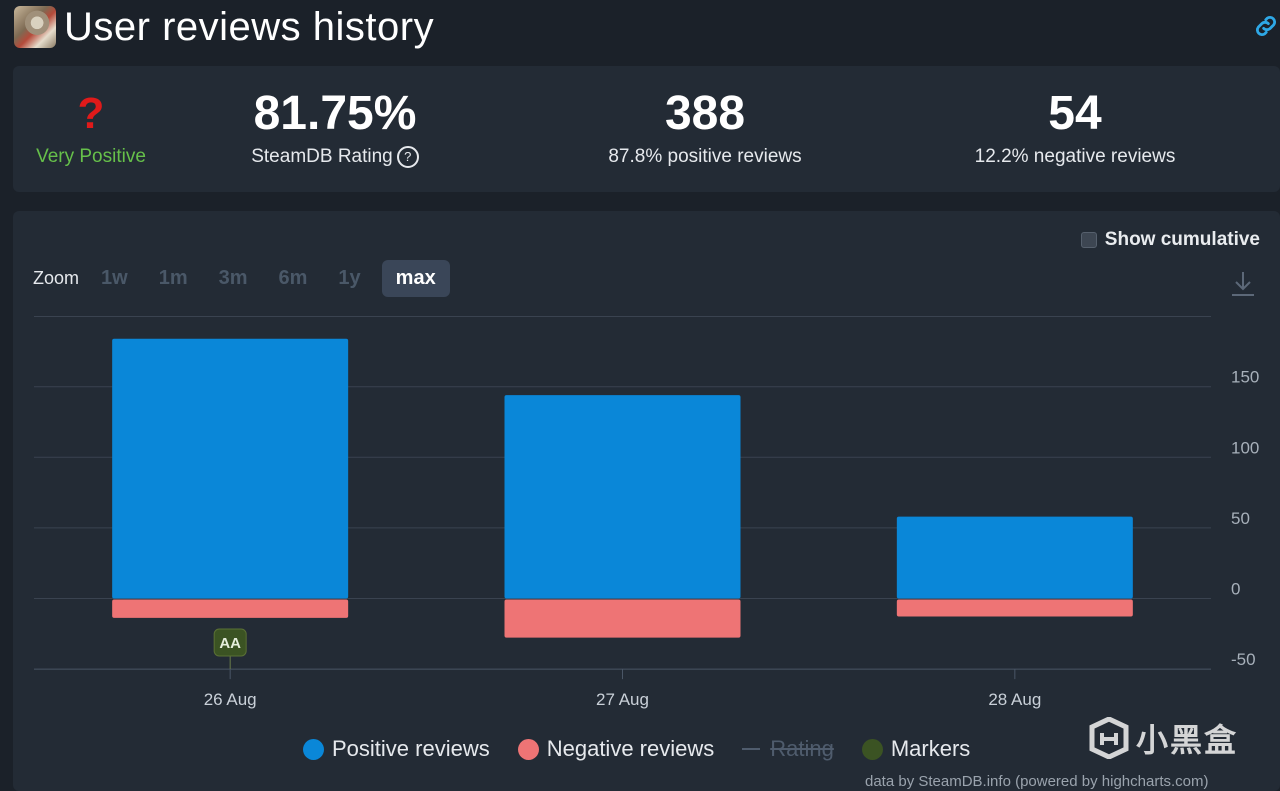 The width and height of the screenshot is (1280, 791). What do you see at coordinates (1245, 377) in the screenshot?
I see `y-tick-label: 150` at bounding box center [1245, 377].